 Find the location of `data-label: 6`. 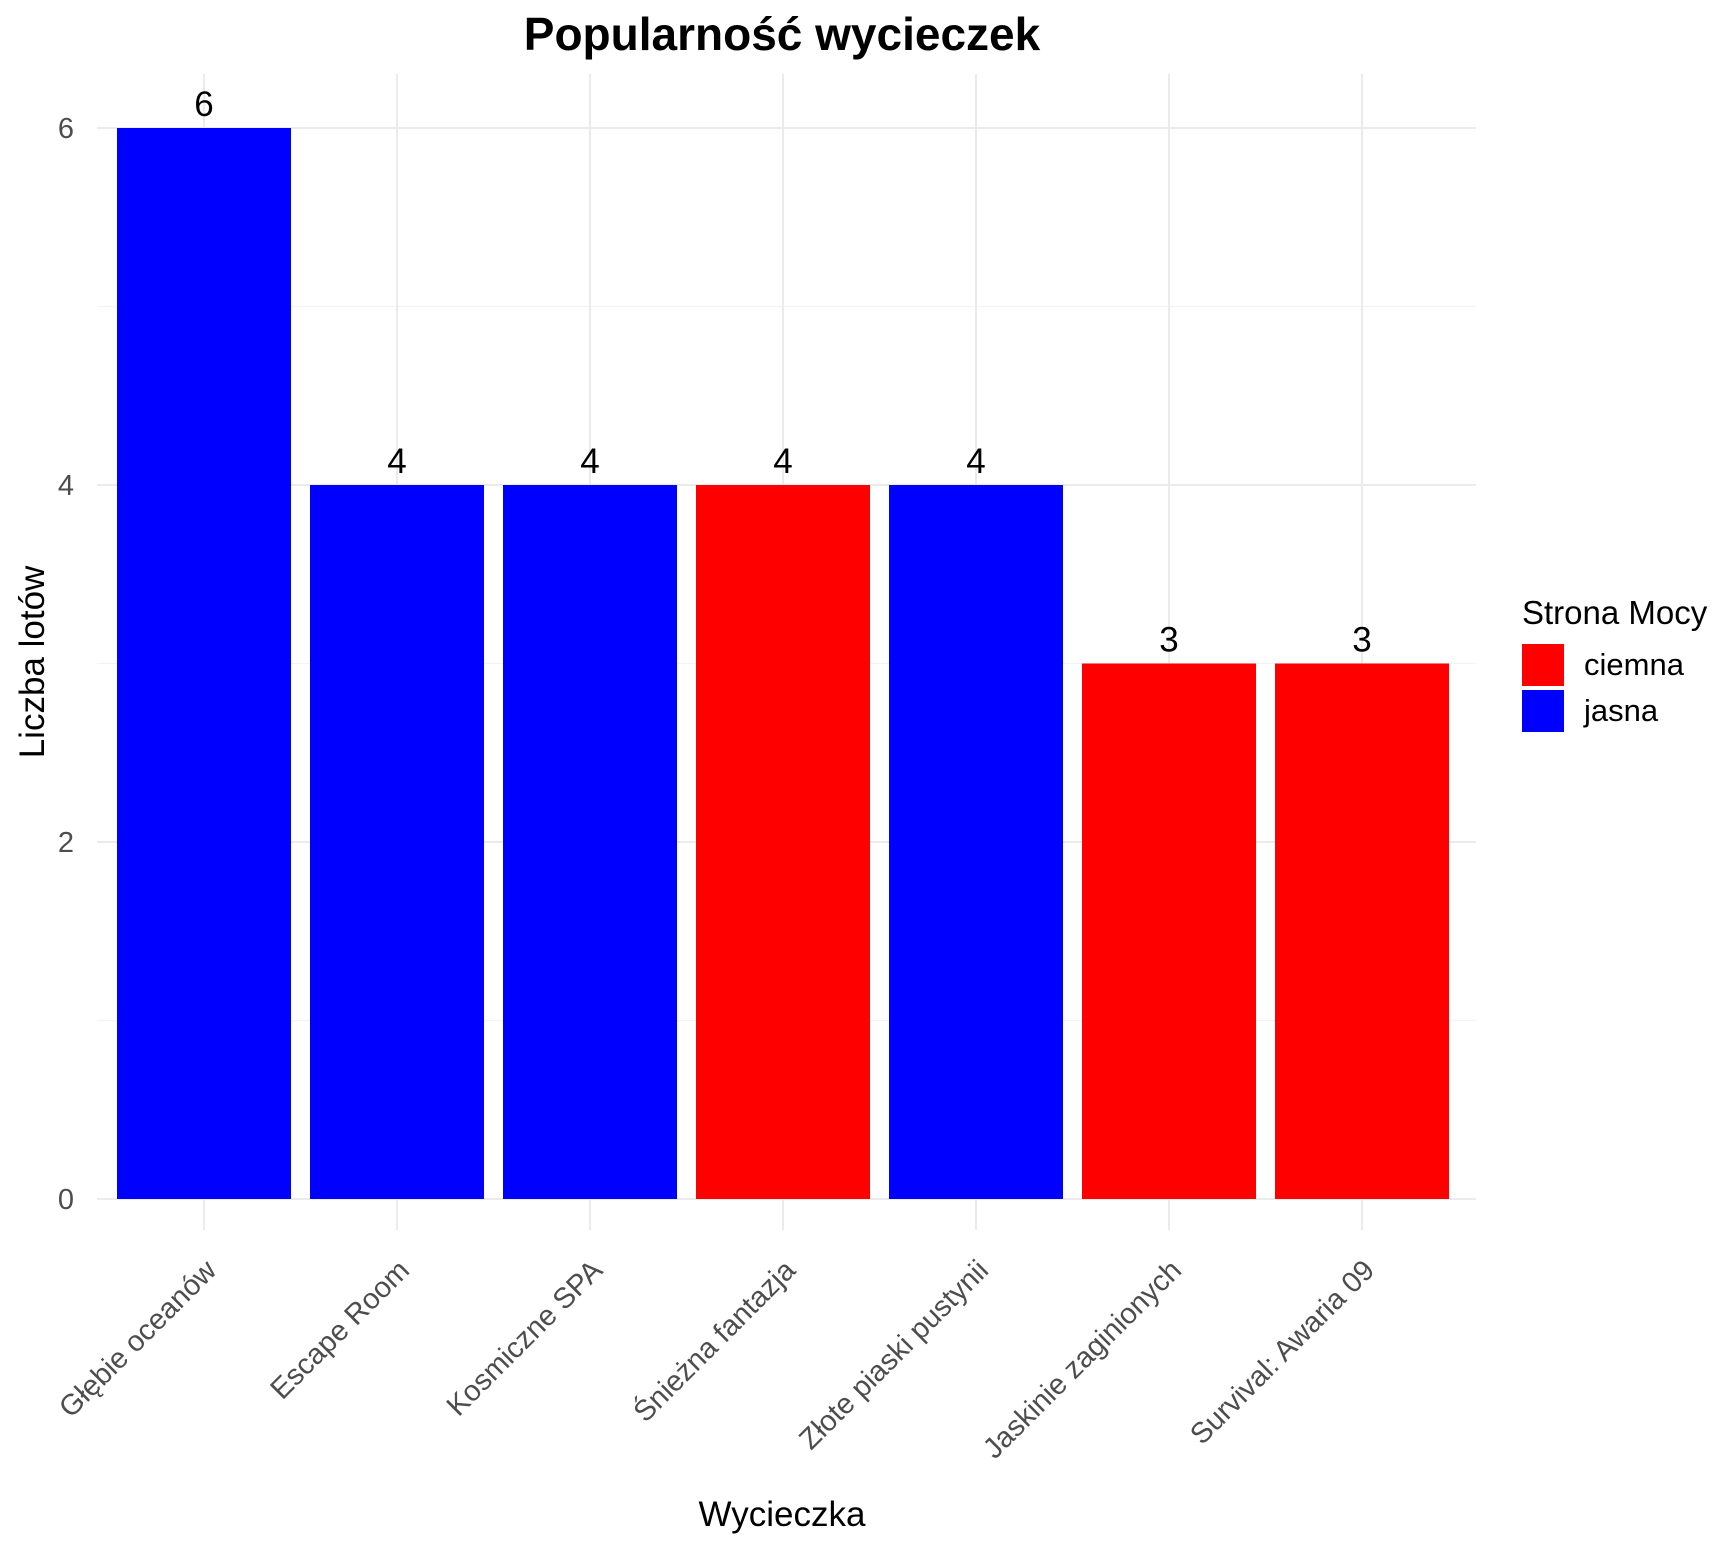

data-label: 6 is located at coordinates (203, 104).